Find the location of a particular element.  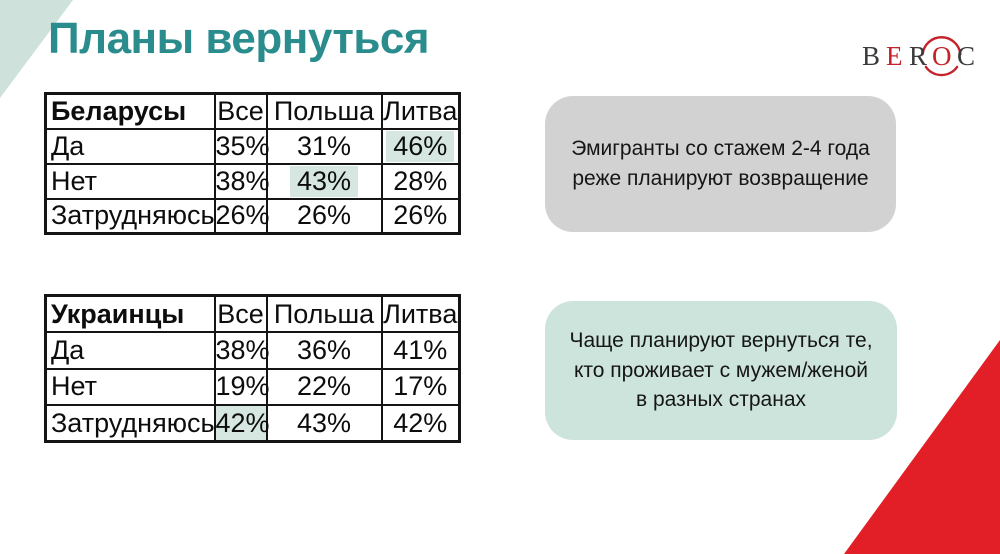

logo-letter: B is located at coordinates (871, 56).